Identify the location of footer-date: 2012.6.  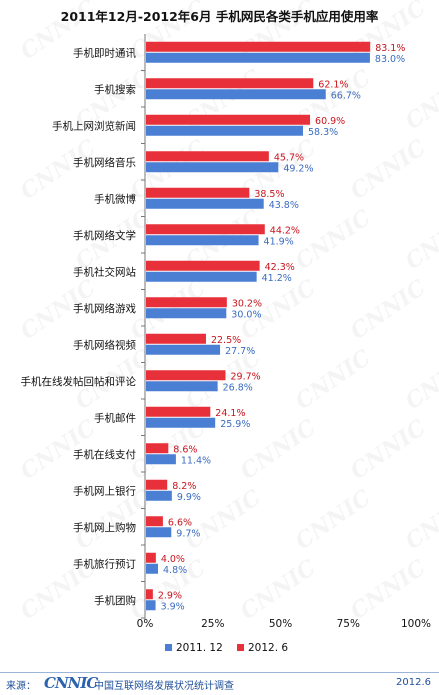
(413, 682).